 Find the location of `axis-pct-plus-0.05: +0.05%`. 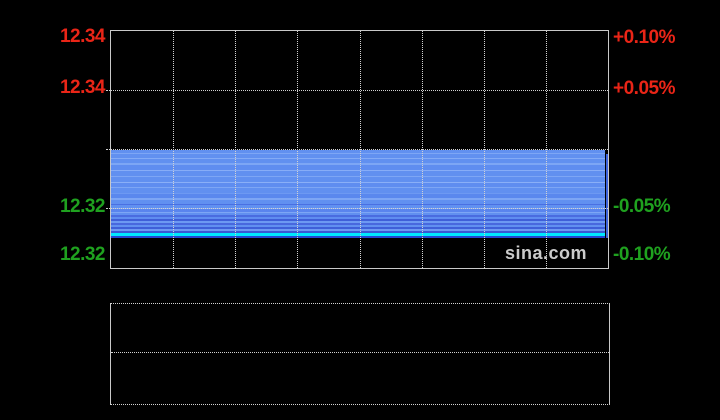

axis-pct-plus-0.05: +0.05% is located at coordinates (644, 88).